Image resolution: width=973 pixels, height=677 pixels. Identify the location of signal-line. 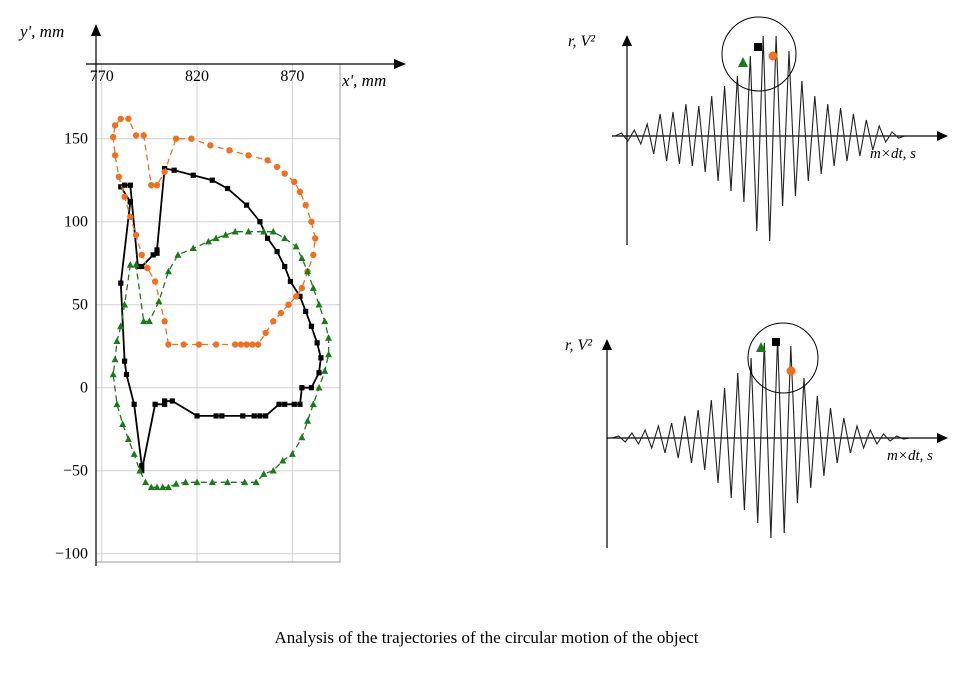
(760, 138).